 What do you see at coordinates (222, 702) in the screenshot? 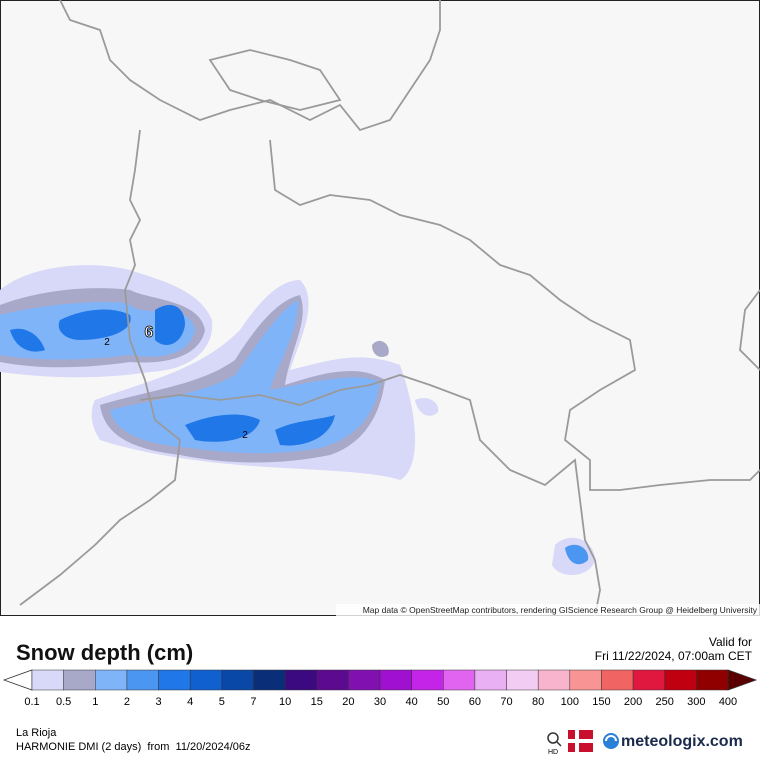
I see `legend-label: 5` at bounding box center [222, 702].